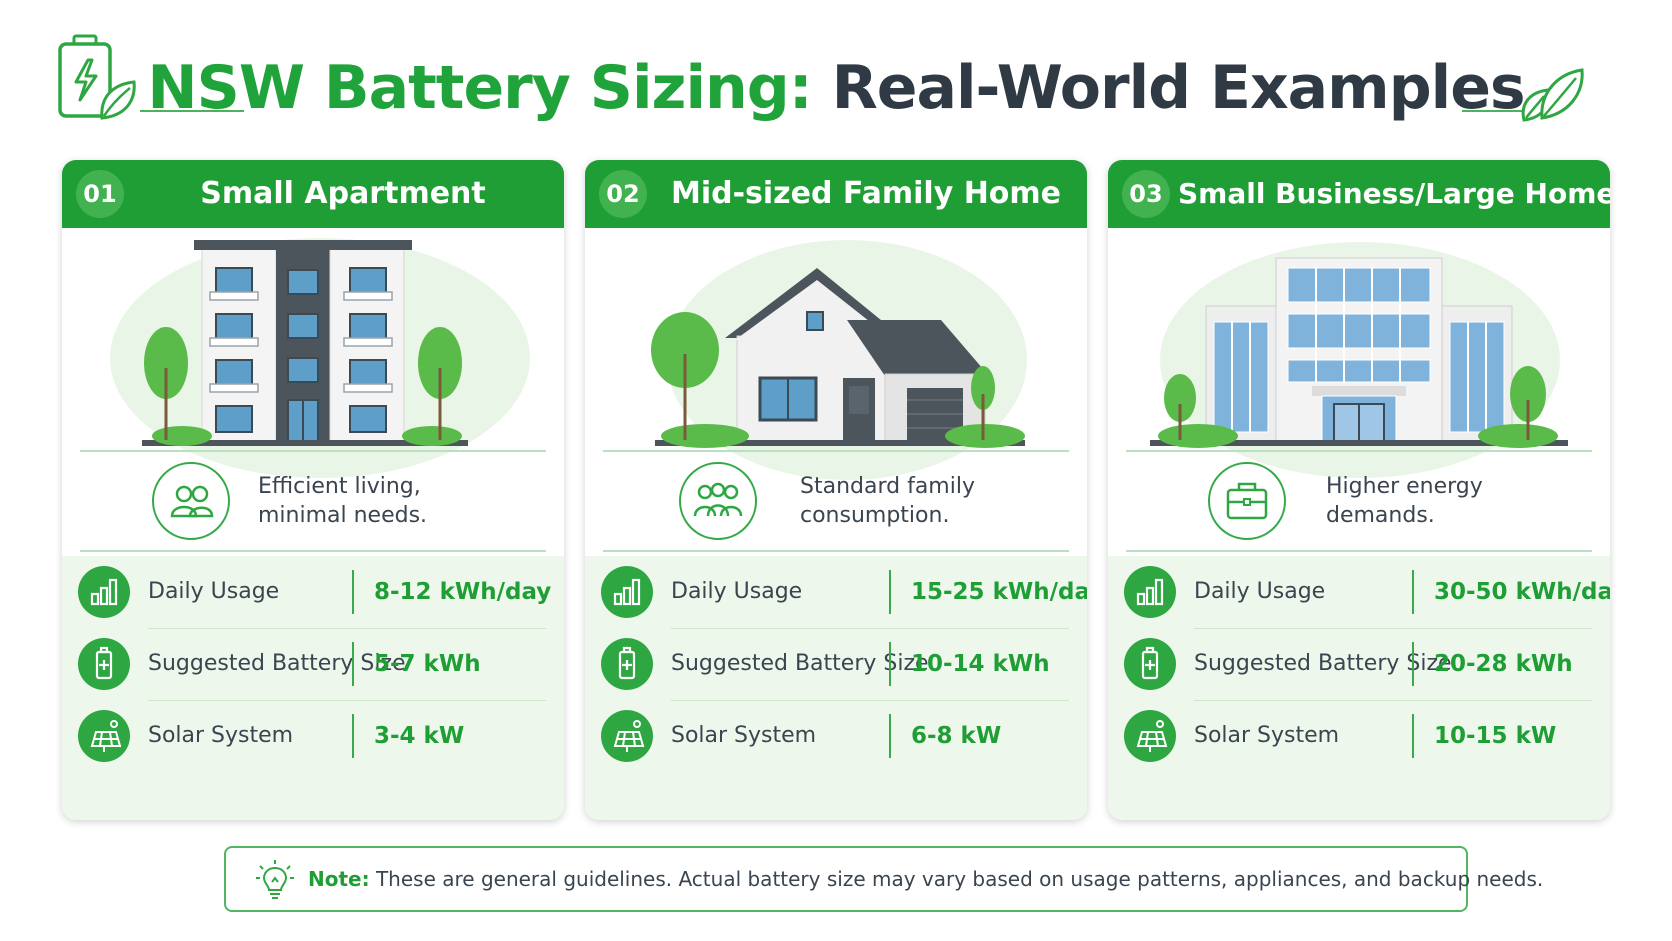 This screenshot has width=1672, height=941. I want to click on stat-row-solar-system: Solar System 6-8 kW, so click(836, 736).